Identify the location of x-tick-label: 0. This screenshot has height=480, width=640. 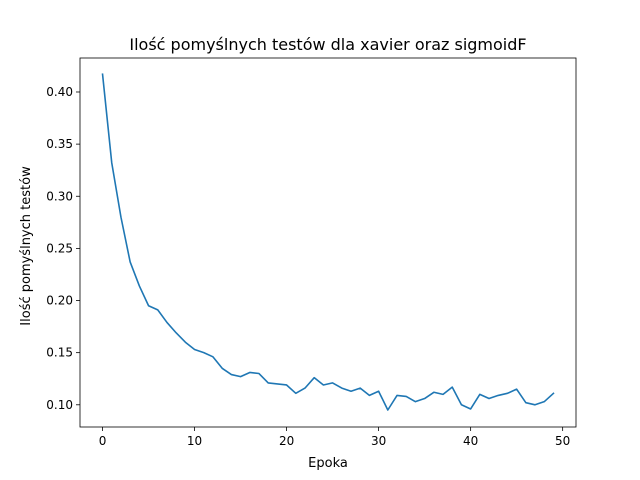
(103, 441).